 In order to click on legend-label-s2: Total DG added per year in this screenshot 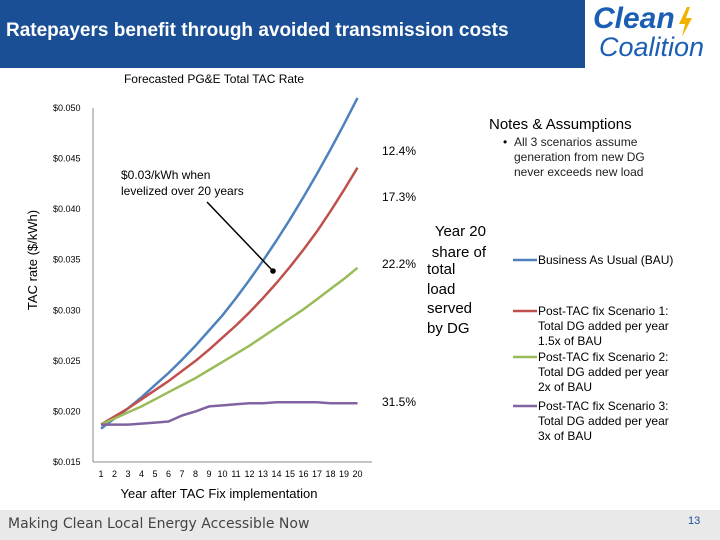, I will do `click(603, 372)`.